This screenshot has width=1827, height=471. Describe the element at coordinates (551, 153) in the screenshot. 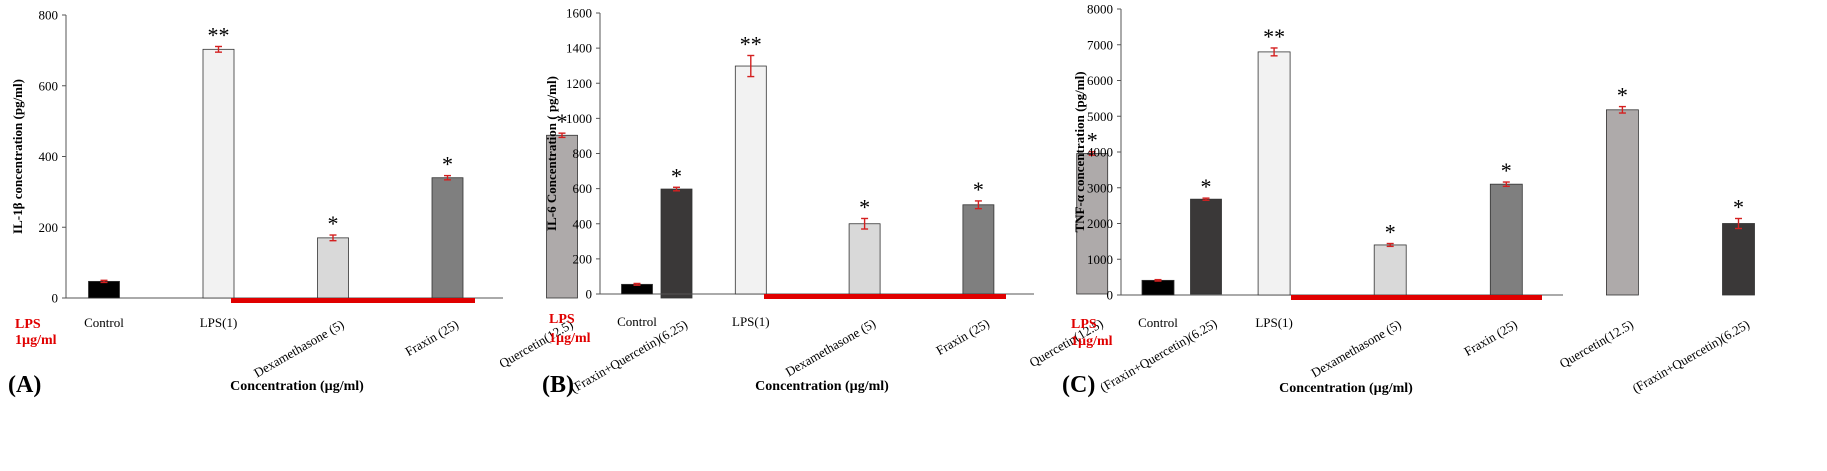

I see `y-axis-title: IL-6 Concentration ( pg/ml)` at that location.